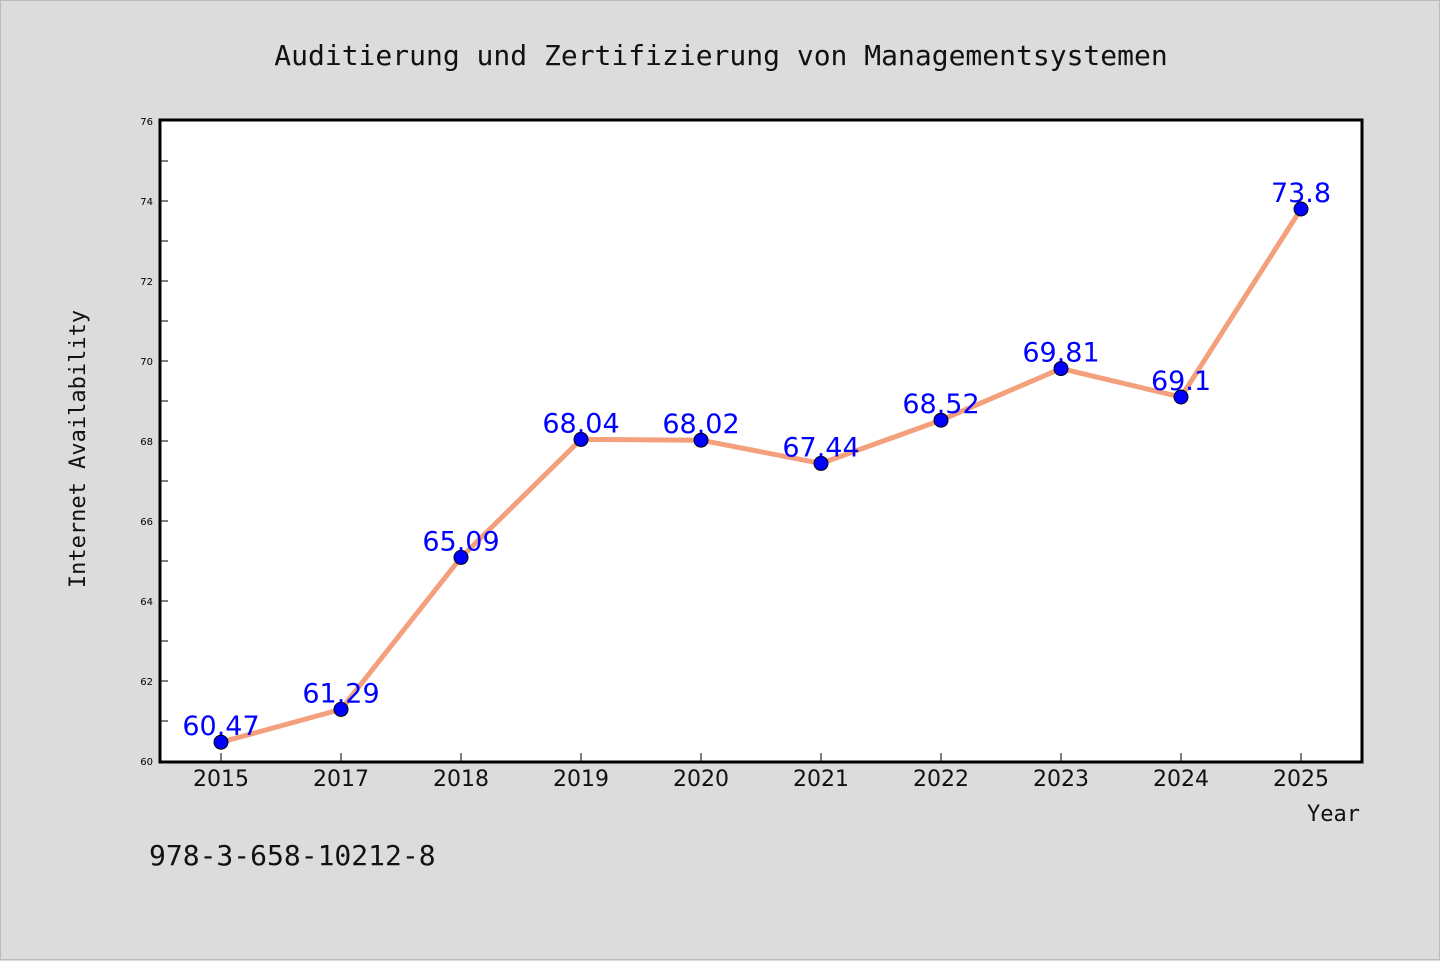 Image resolution: width=1440 pixels, height=961 pixels. I want to click on x-axis: 2015 2017 2018 2019 2020 2021 2022 2023 2024 2025, so click(761, 772).